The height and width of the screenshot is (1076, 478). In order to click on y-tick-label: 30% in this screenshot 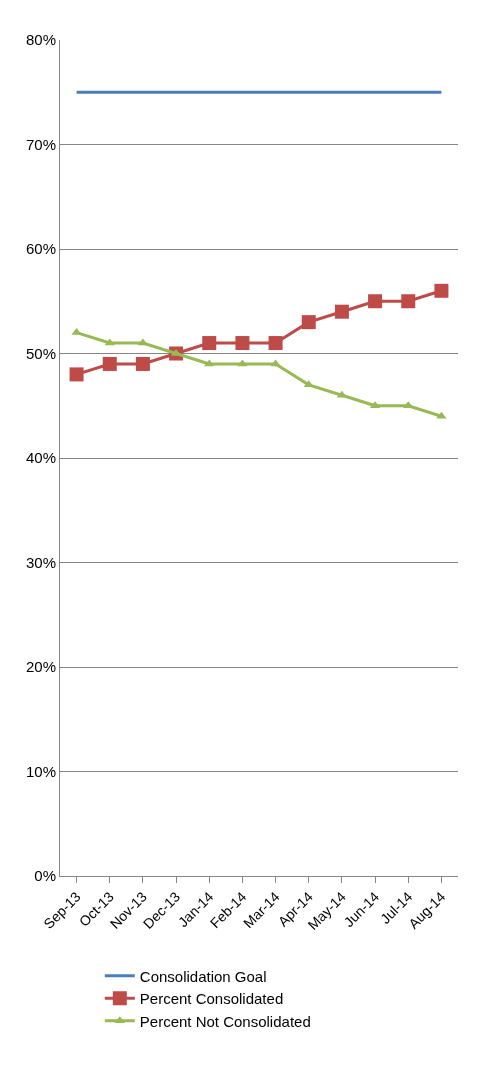, I will do `click(40, 562)`.